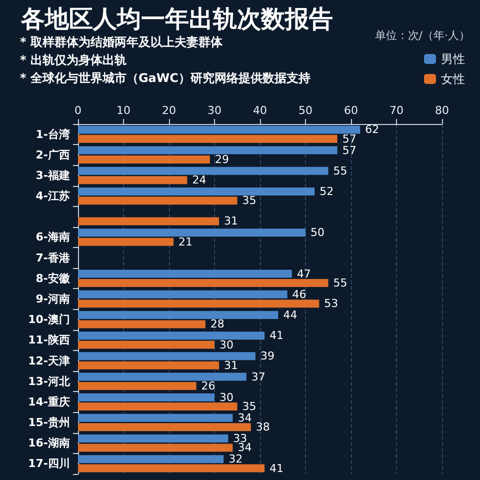 The height and width of the screenshot is (480, 480). What do you see at coordinates (53, 257) in the screenshot?
I see `y-tick-label: 7-香港` at bounding box center [53, 257].